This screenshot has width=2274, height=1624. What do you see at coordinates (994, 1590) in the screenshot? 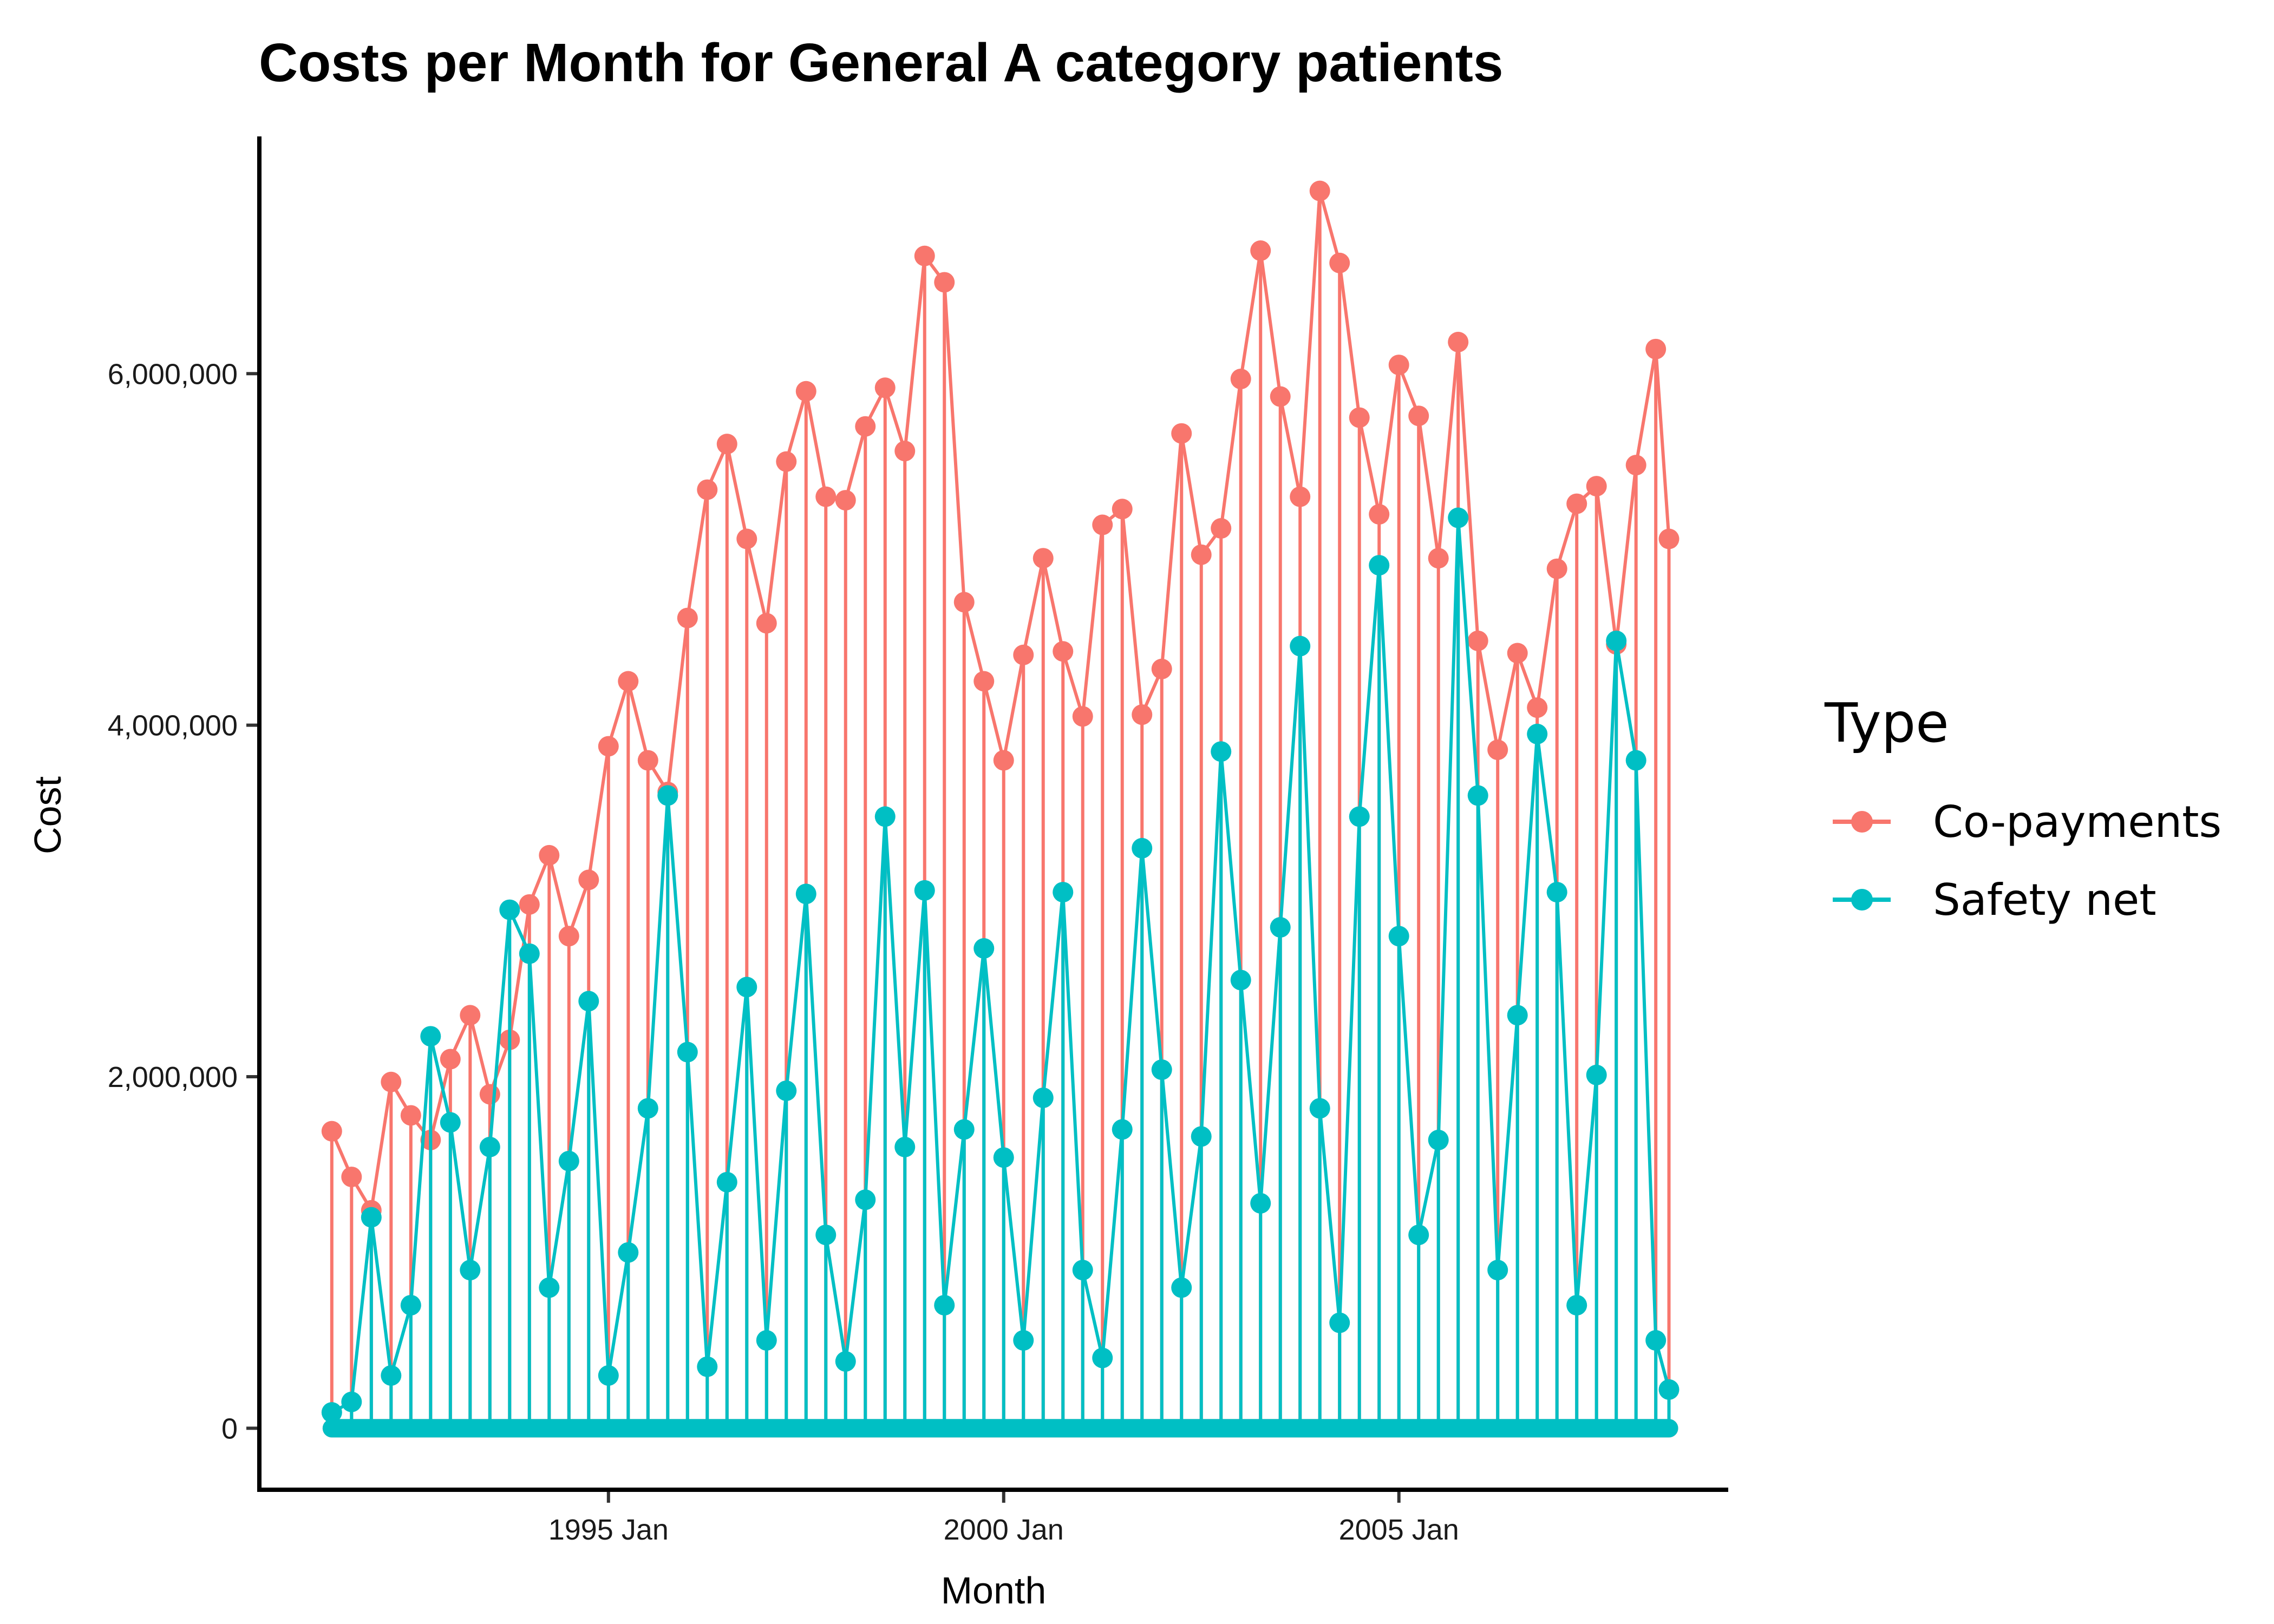
I see `x-axis-title: Month` at bounding box center [994, 1590].